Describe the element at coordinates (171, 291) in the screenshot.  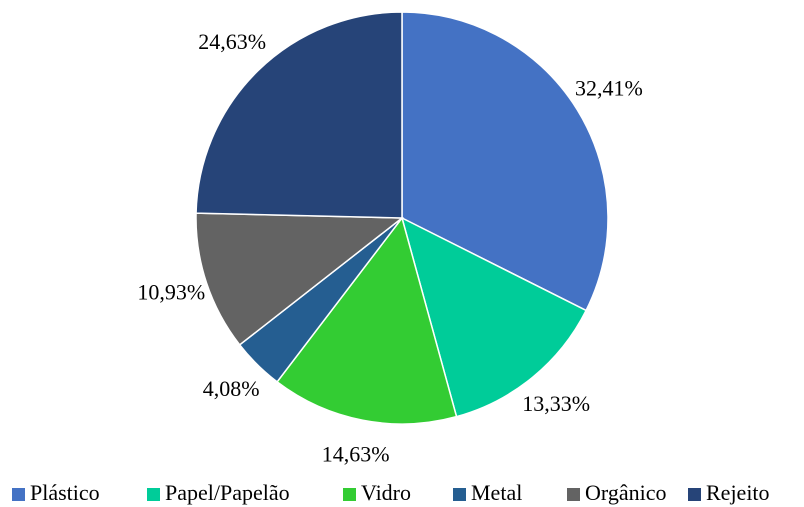
I see `data-label: 10,93%` at that location.